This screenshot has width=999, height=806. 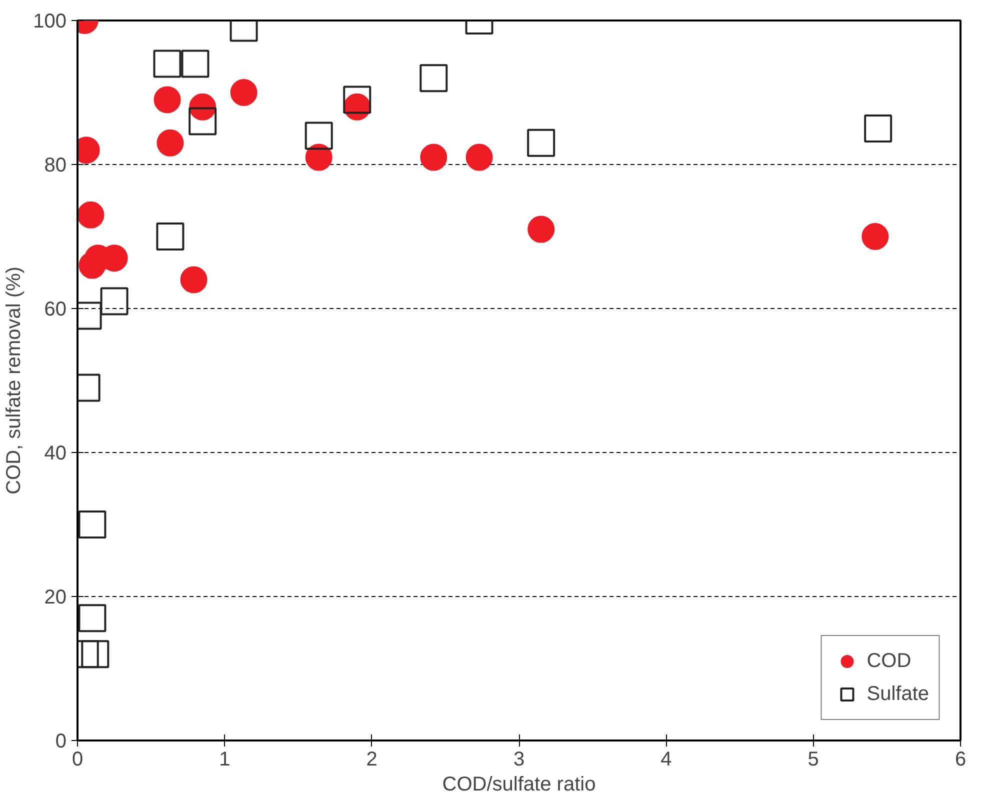 What do you see at coordinates (813, 759) in the screenshot?
I see `x-tick-label: 5` at bounding box center [813, 759].